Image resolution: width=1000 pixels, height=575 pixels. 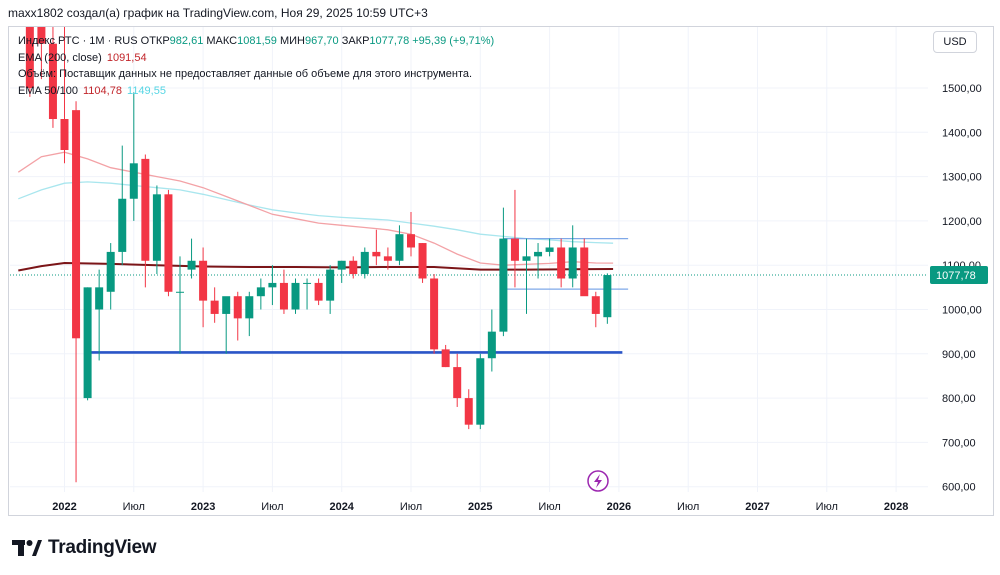 What do you see at coordinates (316, 212) in the screenshot?
I see `ema100-line` at bounding box center [316, 212].